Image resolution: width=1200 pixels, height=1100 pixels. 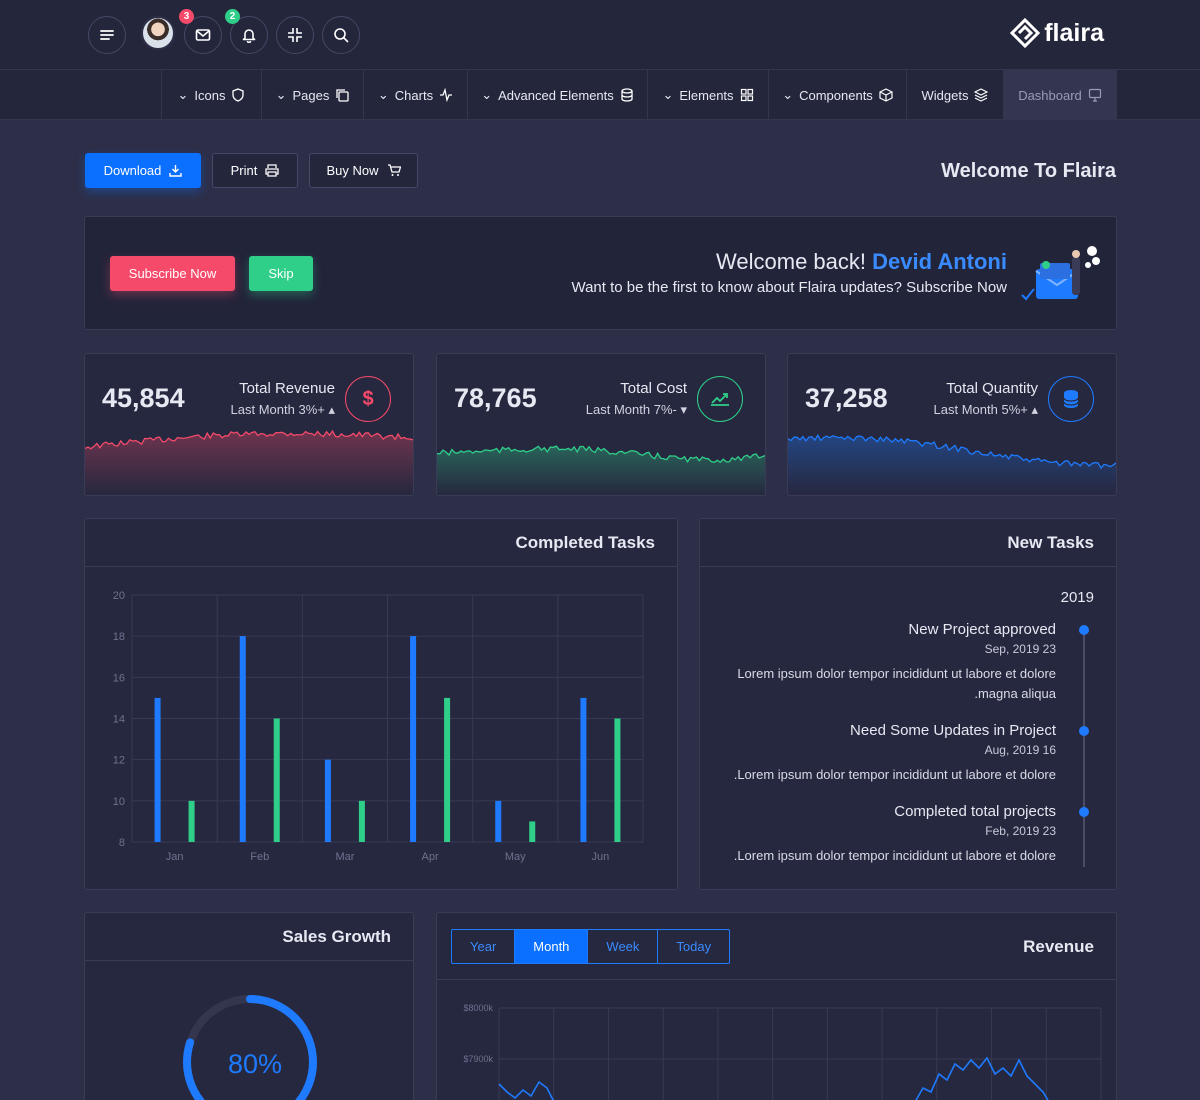 What do you see at coordinates (255, 1064) in the screenshot?
I see `sales-growth-value: 80%` at bounding box center [255, 1064].